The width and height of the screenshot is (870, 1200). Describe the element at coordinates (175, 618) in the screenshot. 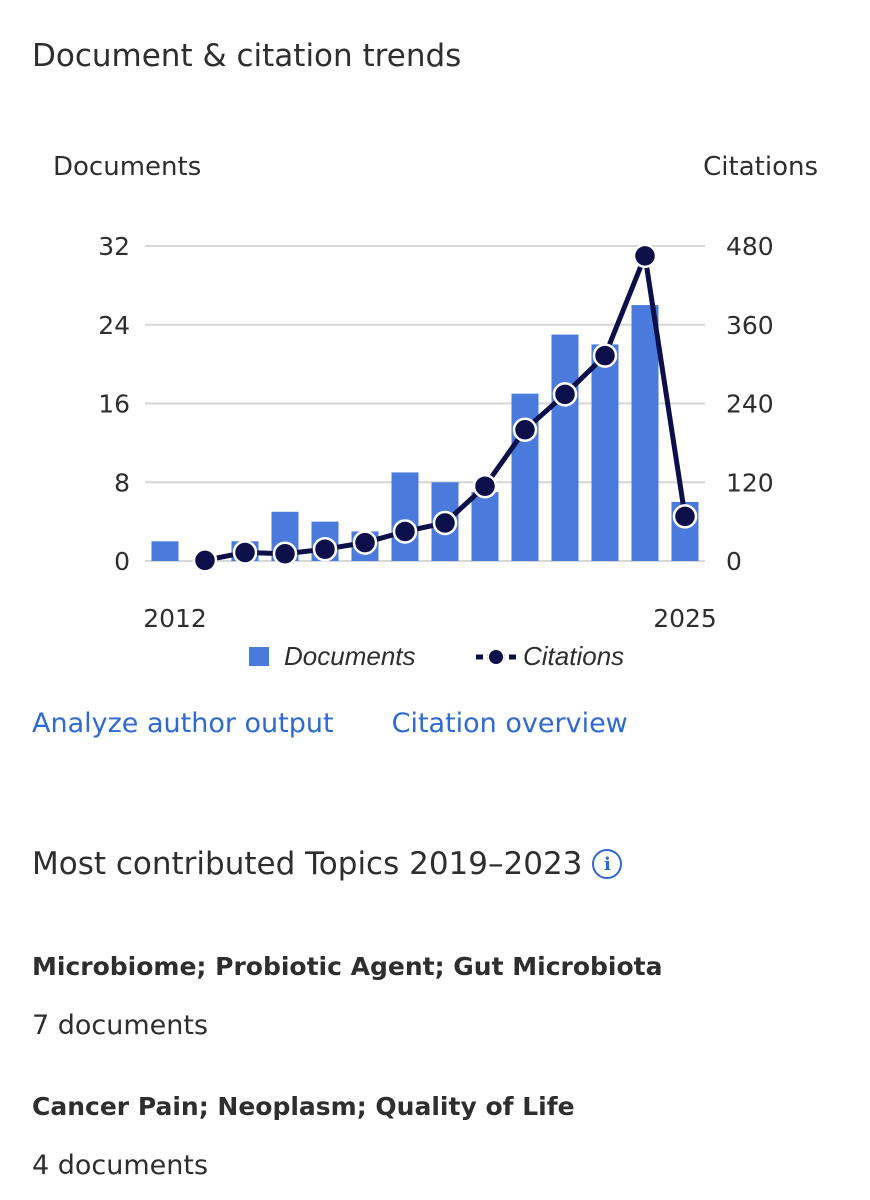

I see `x-tick-label: 2012` at that location.